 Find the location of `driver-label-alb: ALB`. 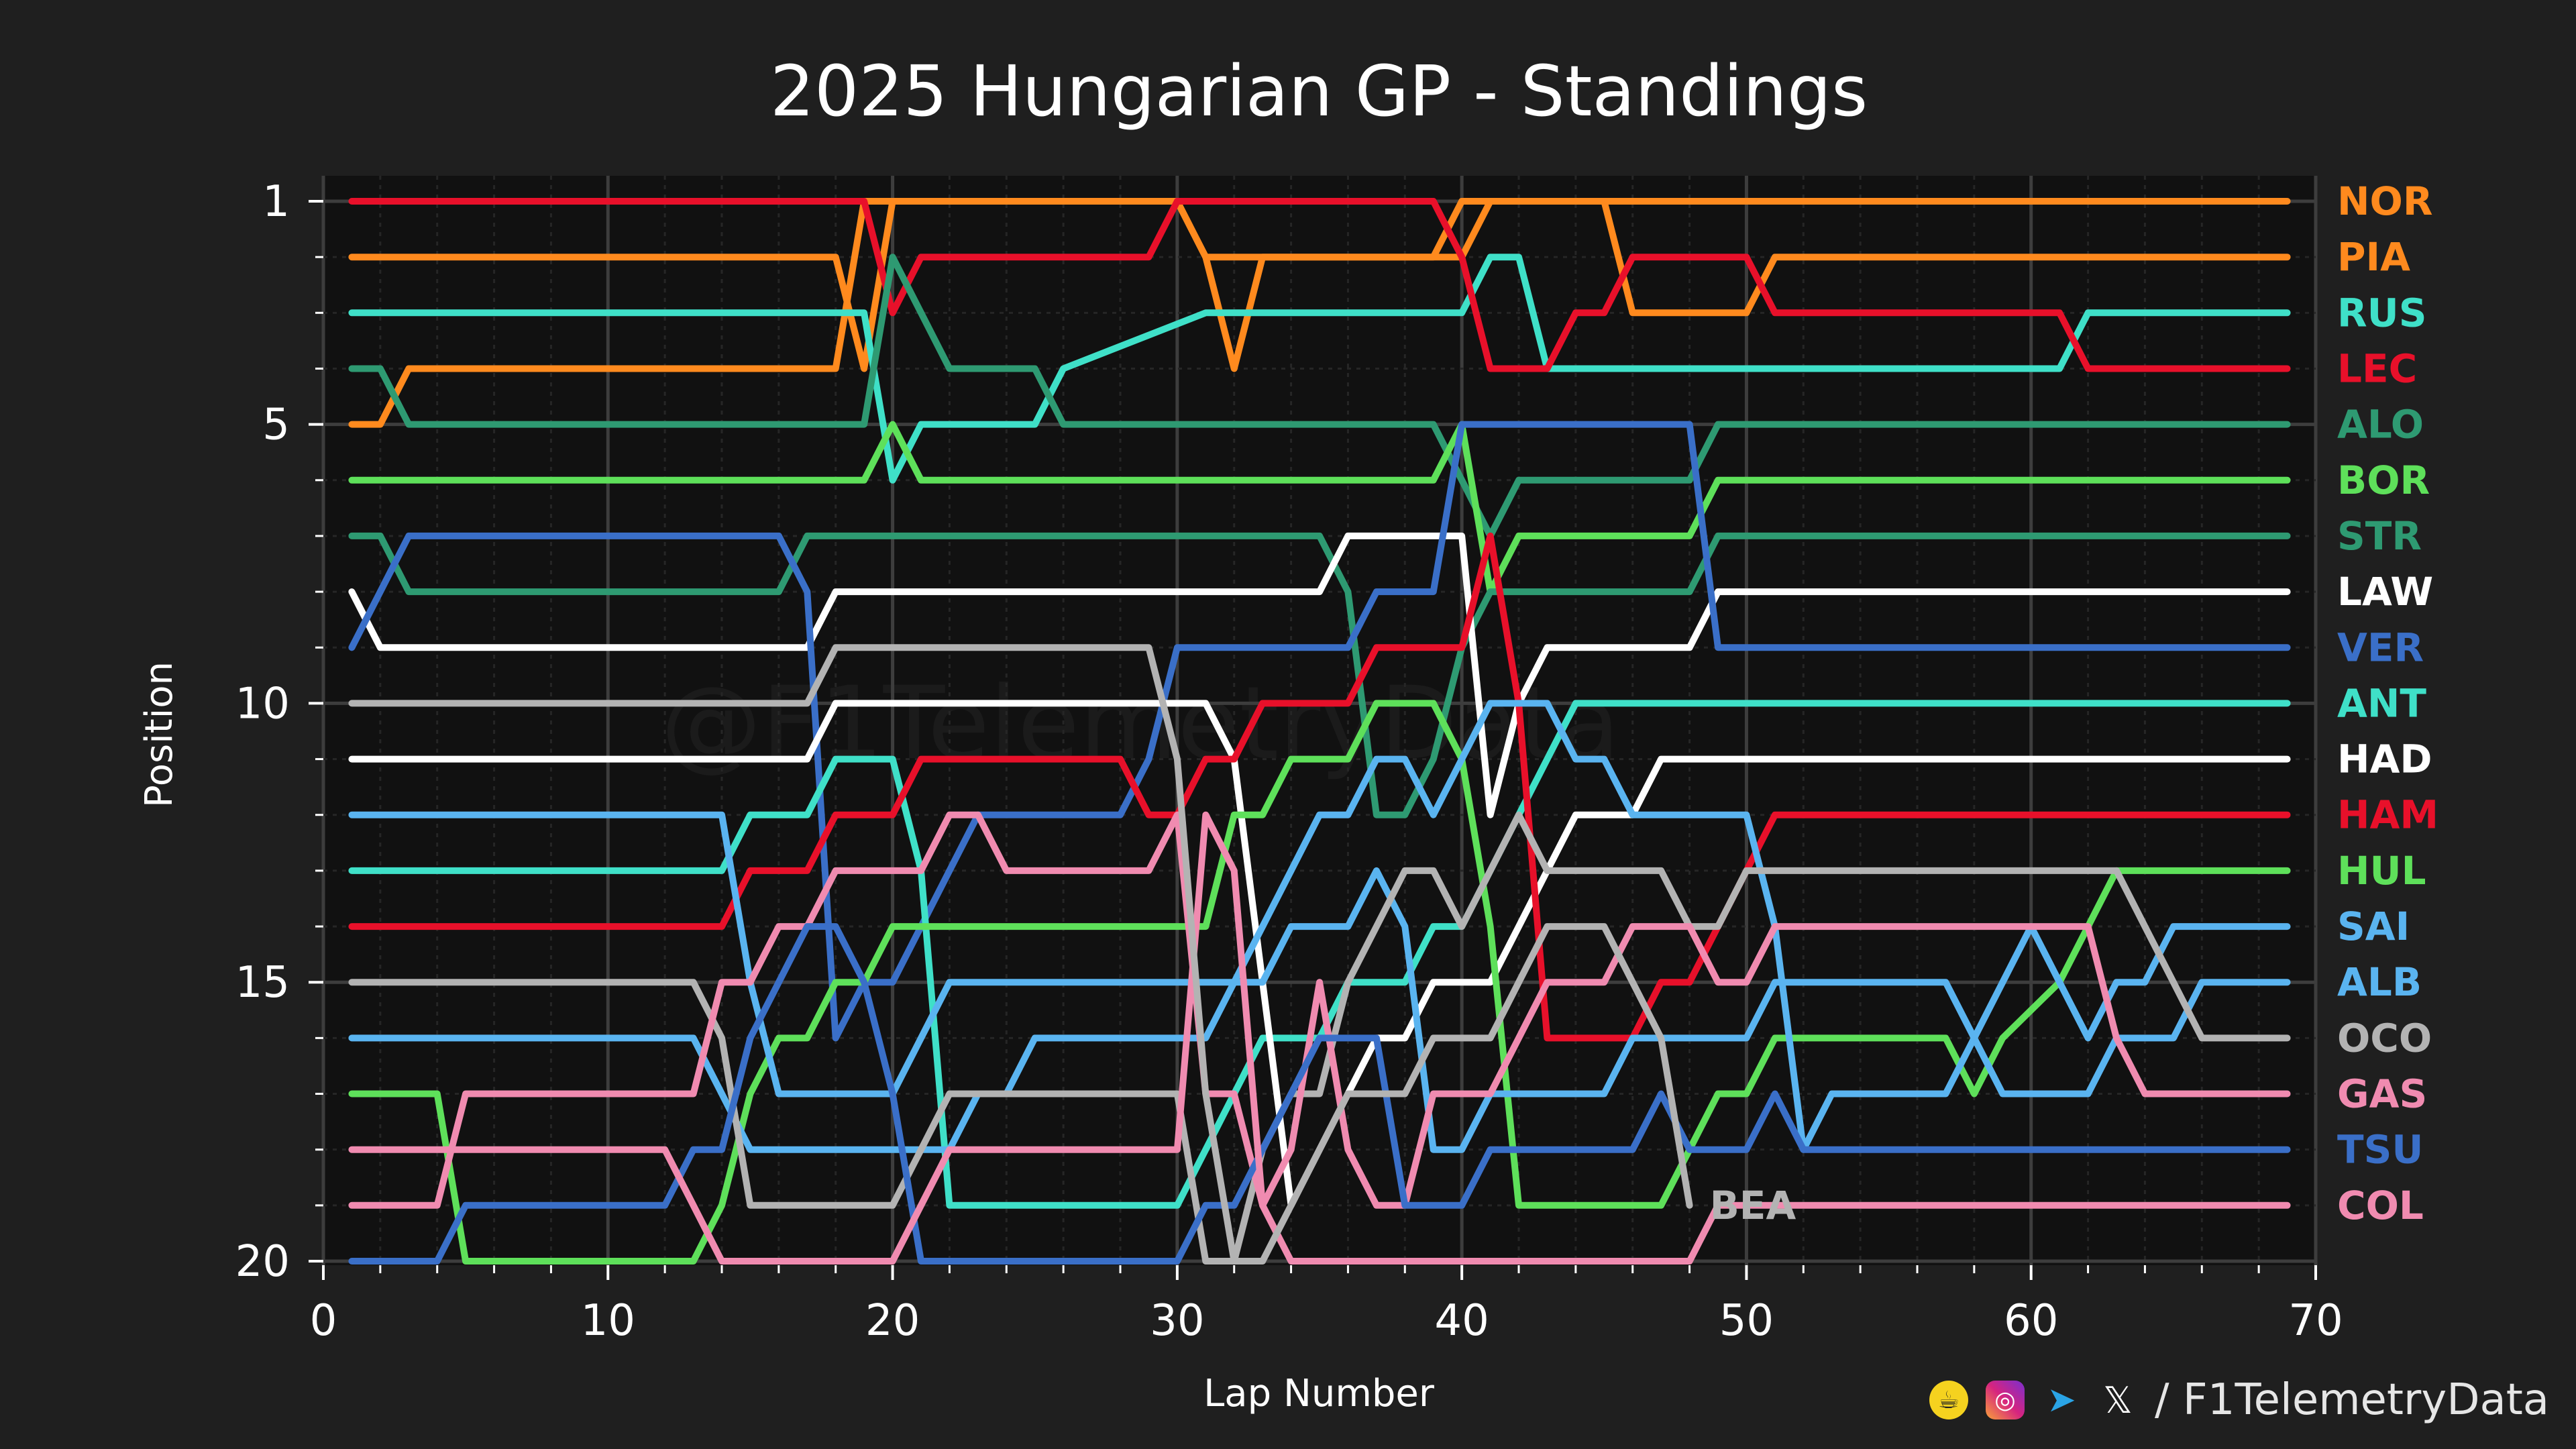

driver-label-alb: ALB is located at coordinates (2379, 982).